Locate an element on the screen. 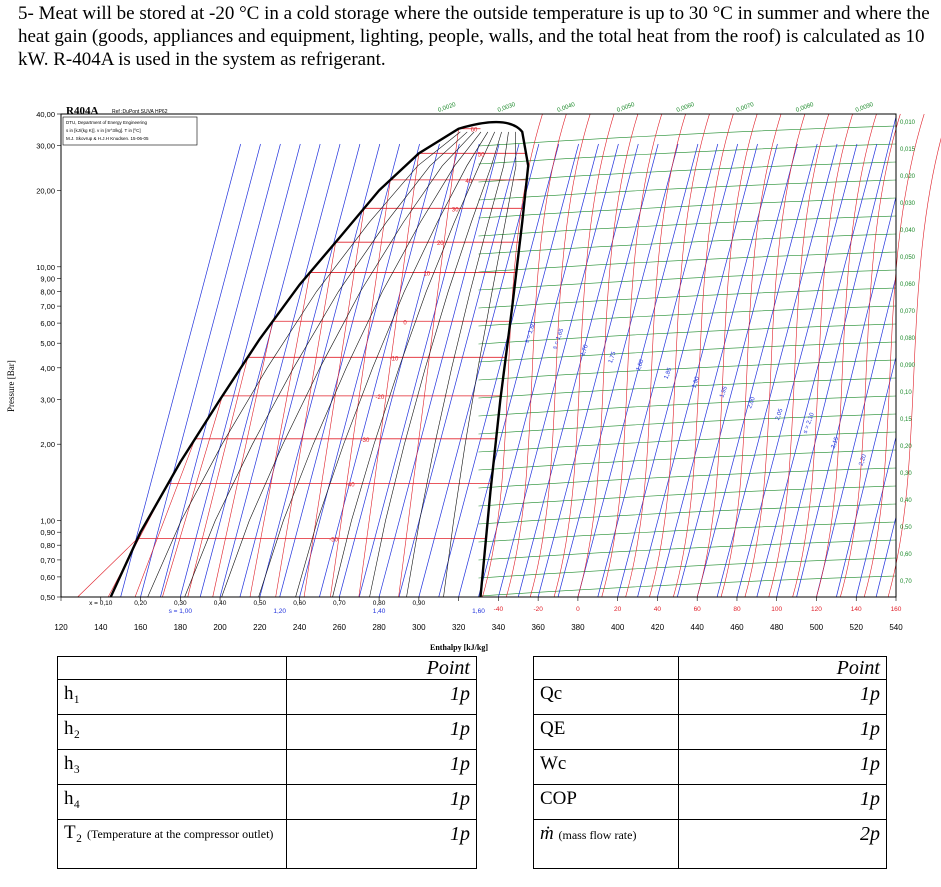 This screenshot has height=887, width=941. isotherm-label: -40 is located at coordinates (350, 486).